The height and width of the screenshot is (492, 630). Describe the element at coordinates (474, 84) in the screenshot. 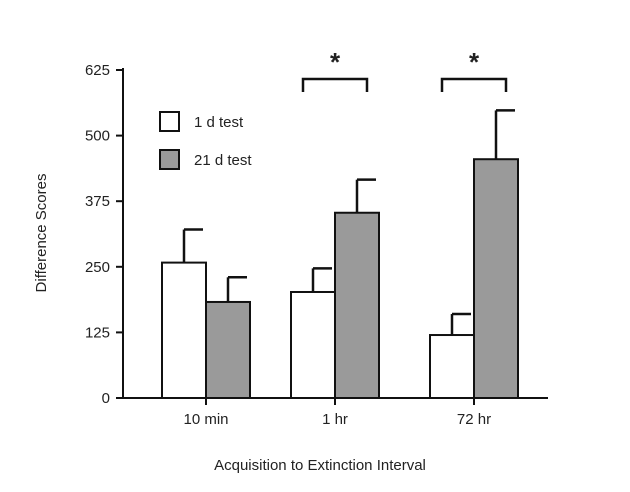

I see `significance-bracket-72-hr` at that location.